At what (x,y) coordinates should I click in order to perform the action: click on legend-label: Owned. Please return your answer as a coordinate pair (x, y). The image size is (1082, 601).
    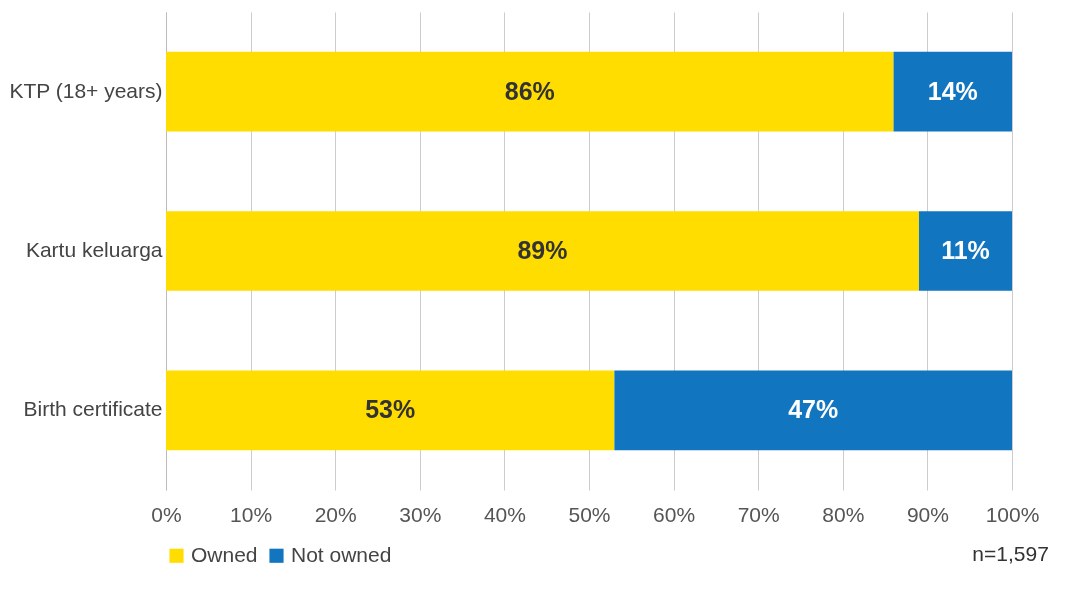
    Looking at the image, I should click on (224, 554).